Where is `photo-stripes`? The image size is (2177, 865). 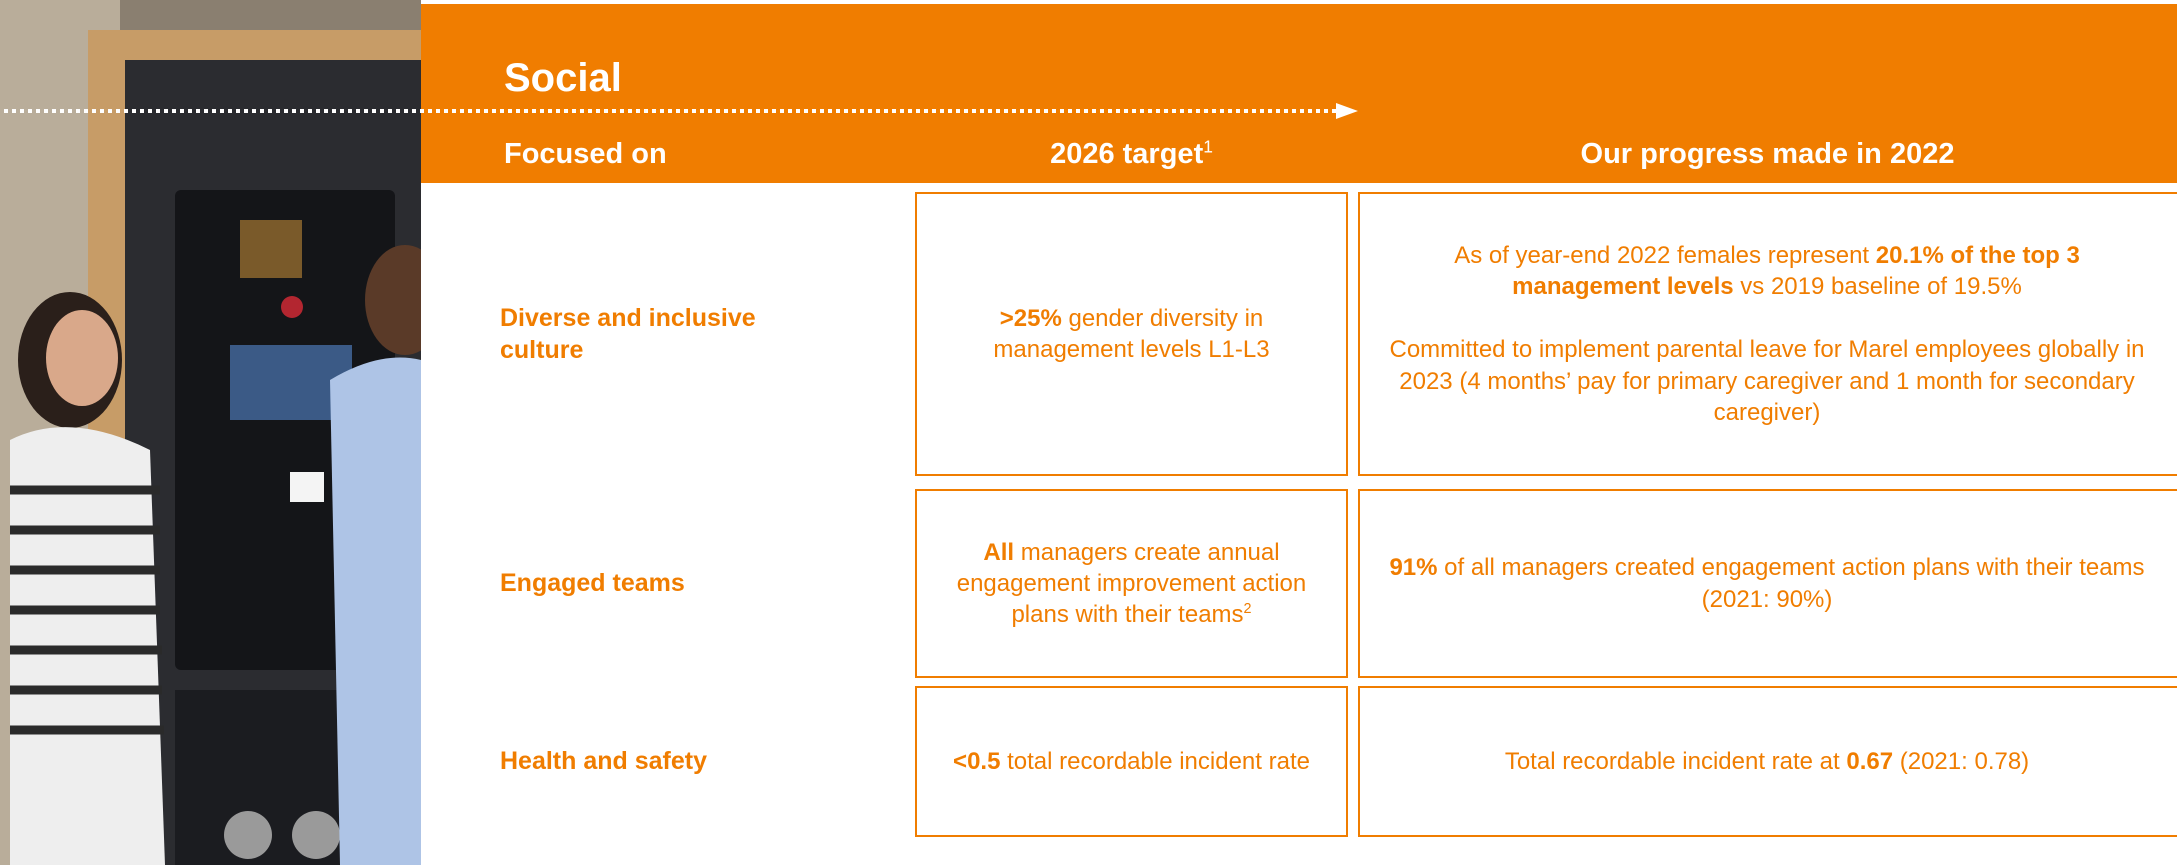
photo-stripes is located at coordinates (87, 610).